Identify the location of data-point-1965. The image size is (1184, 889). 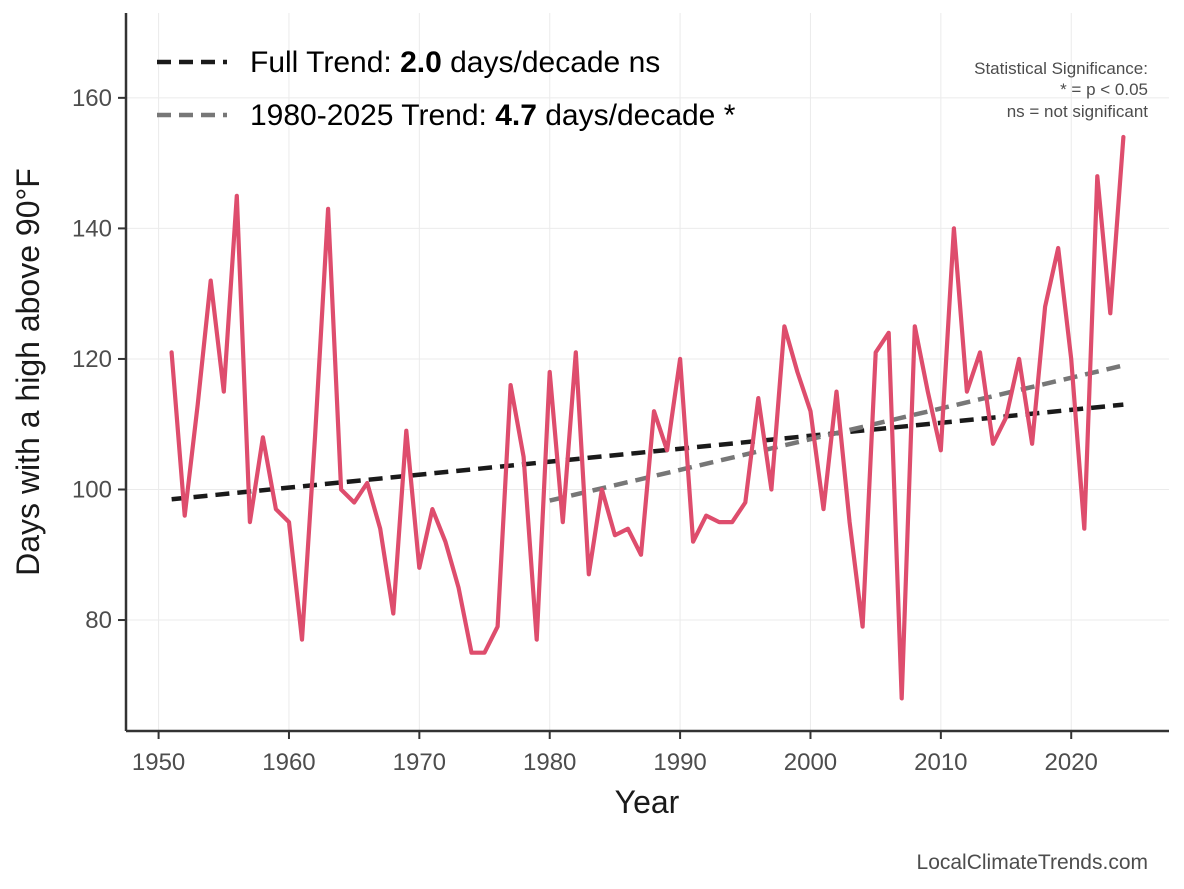
(354, 503).